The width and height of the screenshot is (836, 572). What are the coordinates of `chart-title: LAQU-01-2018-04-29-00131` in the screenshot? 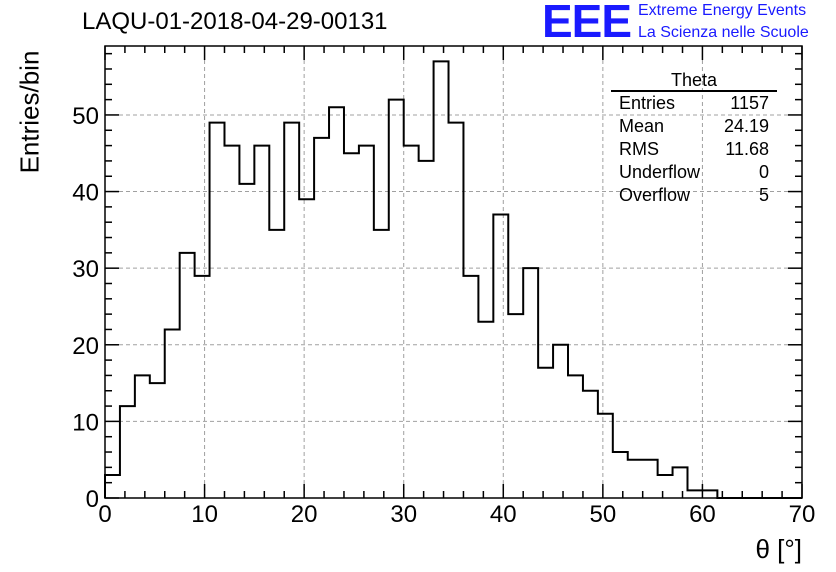 It's located at (235, 21).